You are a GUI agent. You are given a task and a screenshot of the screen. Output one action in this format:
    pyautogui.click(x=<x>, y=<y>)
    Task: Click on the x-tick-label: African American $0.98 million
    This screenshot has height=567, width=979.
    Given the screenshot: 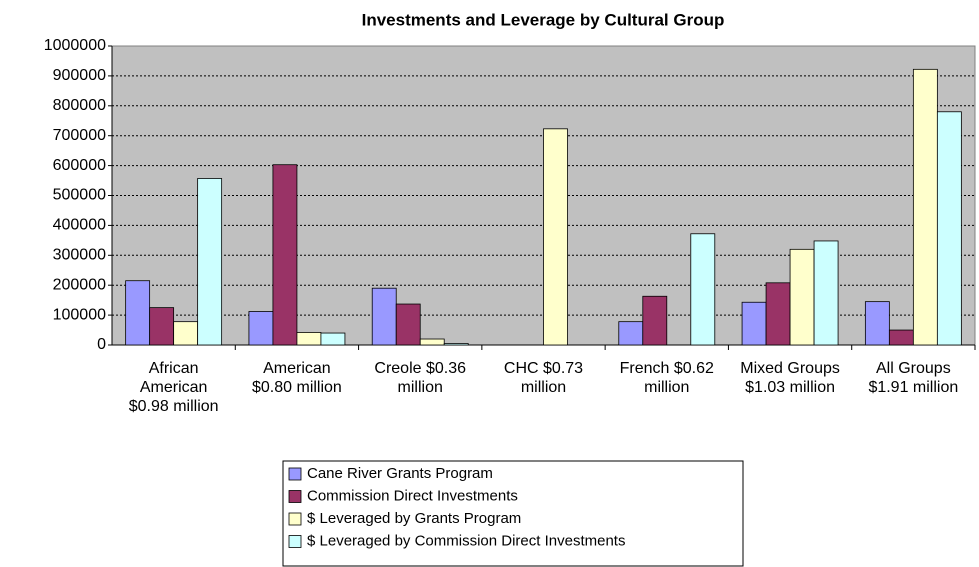 What is the action you would take?
    pyautogui.click(x=174, y=387)
    